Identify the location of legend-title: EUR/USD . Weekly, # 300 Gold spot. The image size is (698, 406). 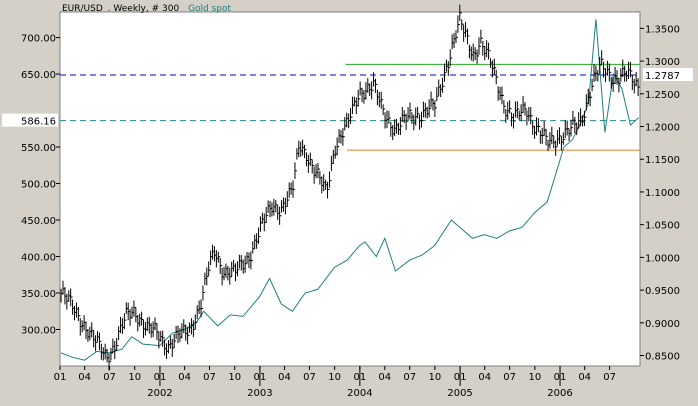
(147, 9).